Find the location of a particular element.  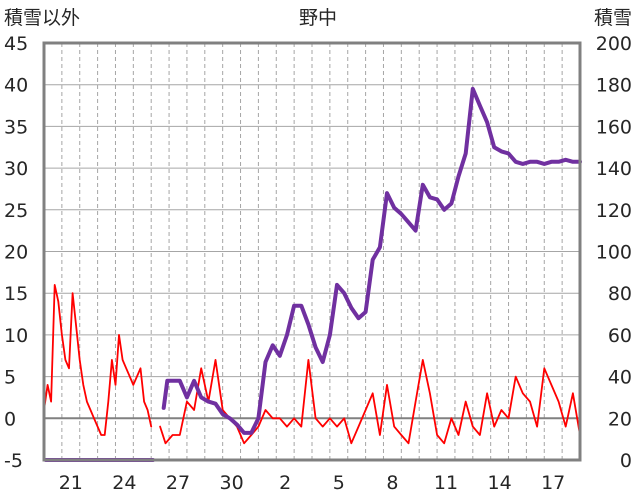

right-tick-label: 100 is located at coordinates (614, 253).